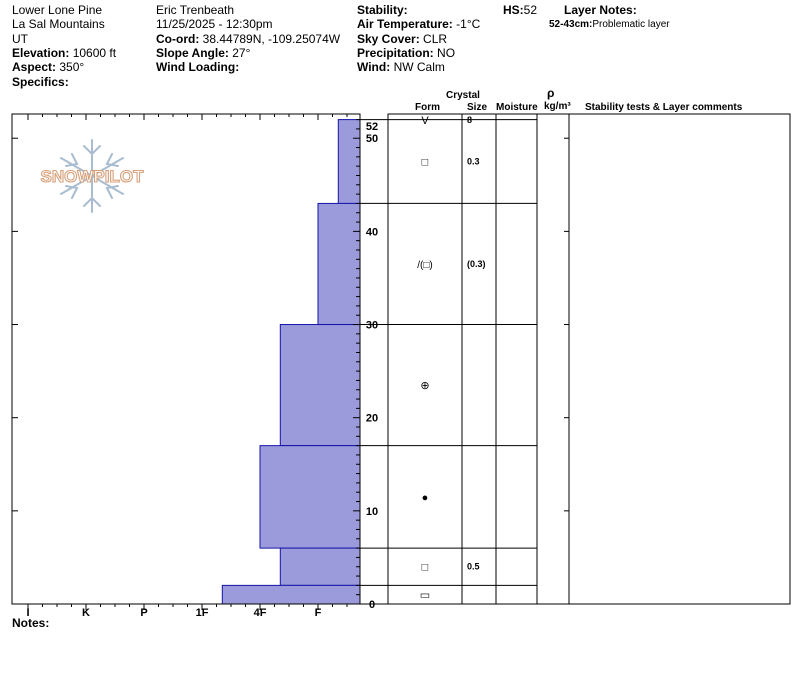  I want to click on observation-datetime: 11/25/2025 - 12:30pm, so click(214, 24).